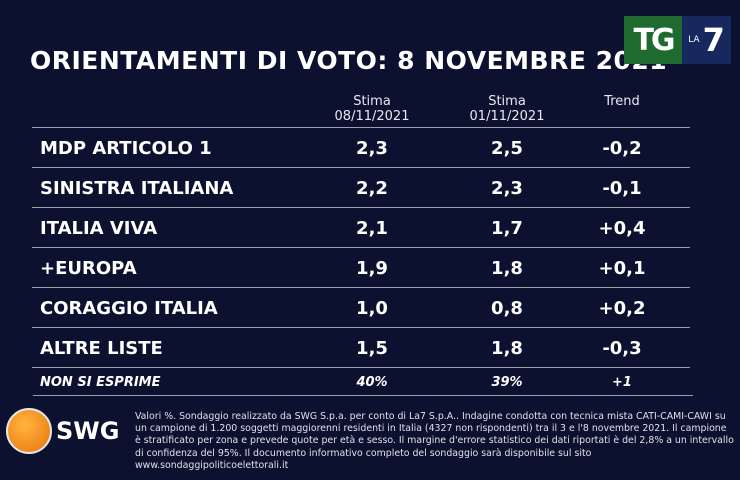  What do you see at coordinates (622, 348) in the screenshot?
I see `cell-trend: -0,3` at bounding box center [622, 348].